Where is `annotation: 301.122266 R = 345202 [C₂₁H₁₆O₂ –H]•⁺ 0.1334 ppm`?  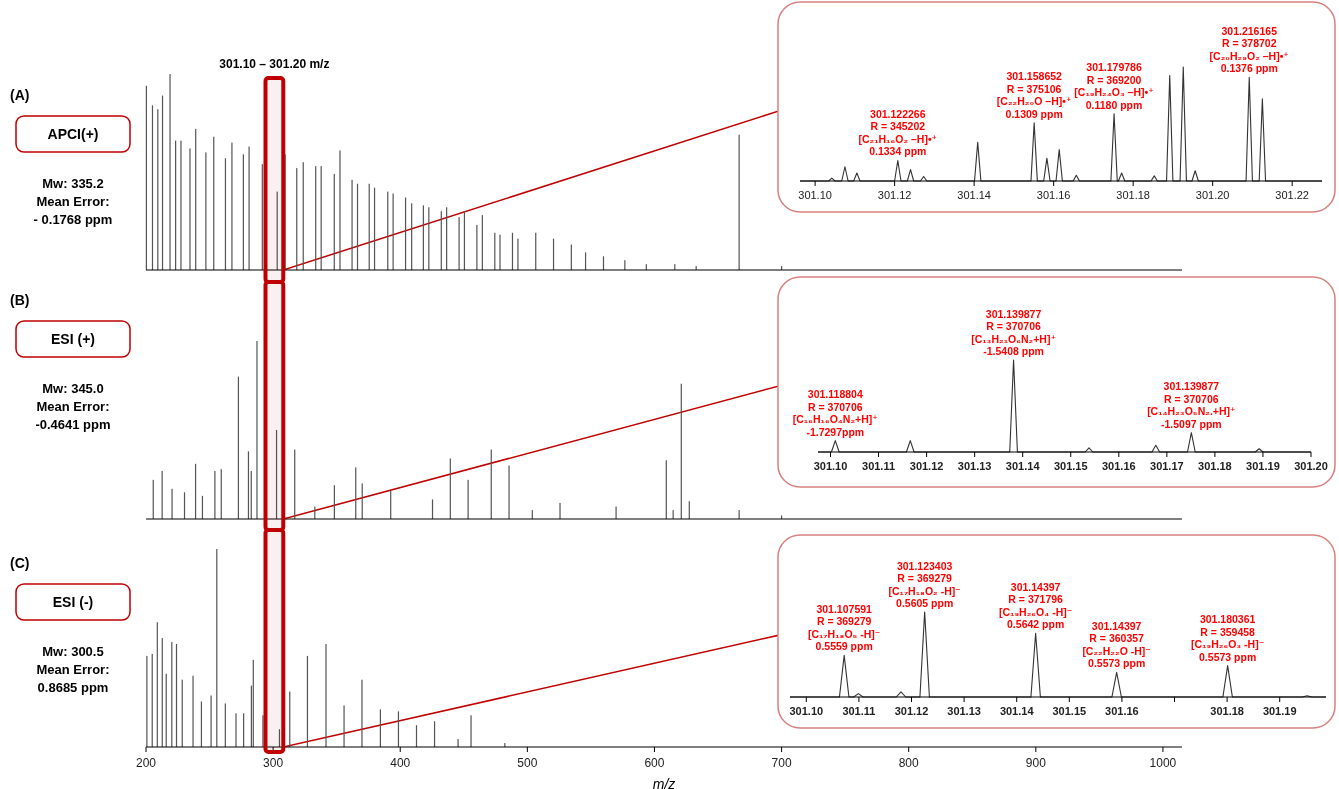 annotation: 301.122266 R = 345202 [C₂₁H₁₆O₂ –H]•⁺ 0.1334 ppm is located at coordinates (898, 132).